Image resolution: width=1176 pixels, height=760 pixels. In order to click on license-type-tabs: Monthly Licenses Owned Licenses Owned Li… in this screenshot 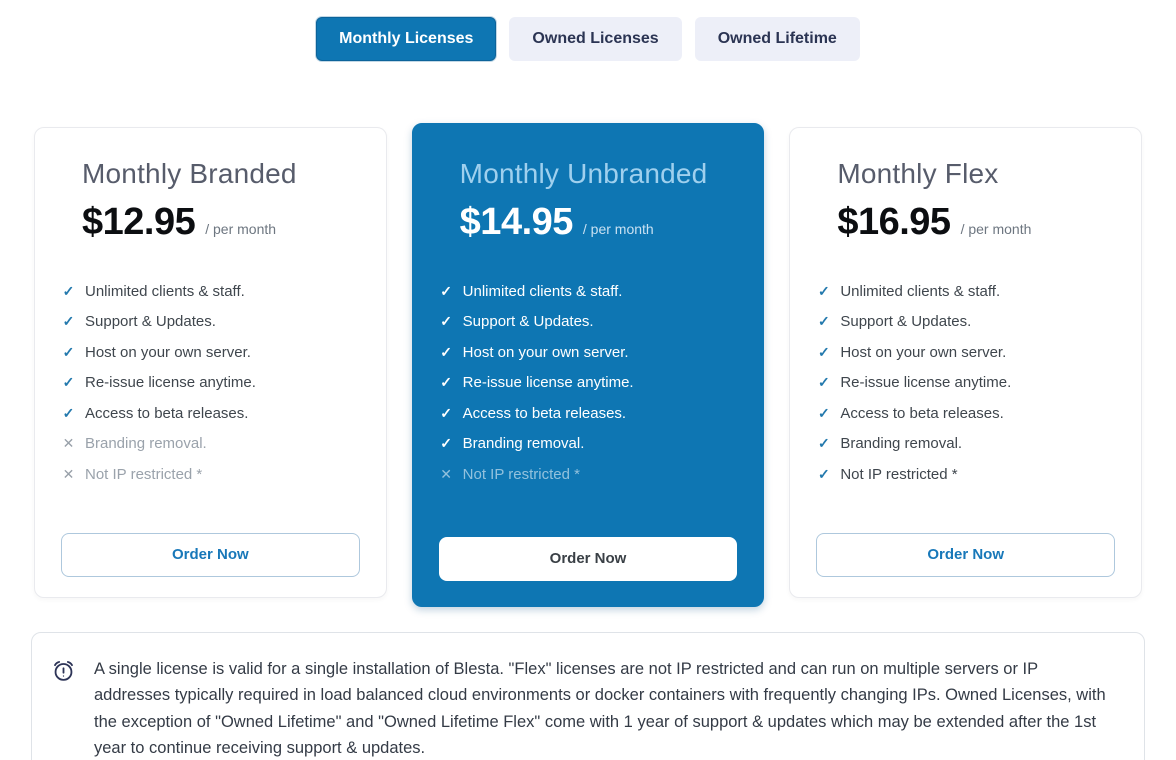, I will do `click(588, 30)`.